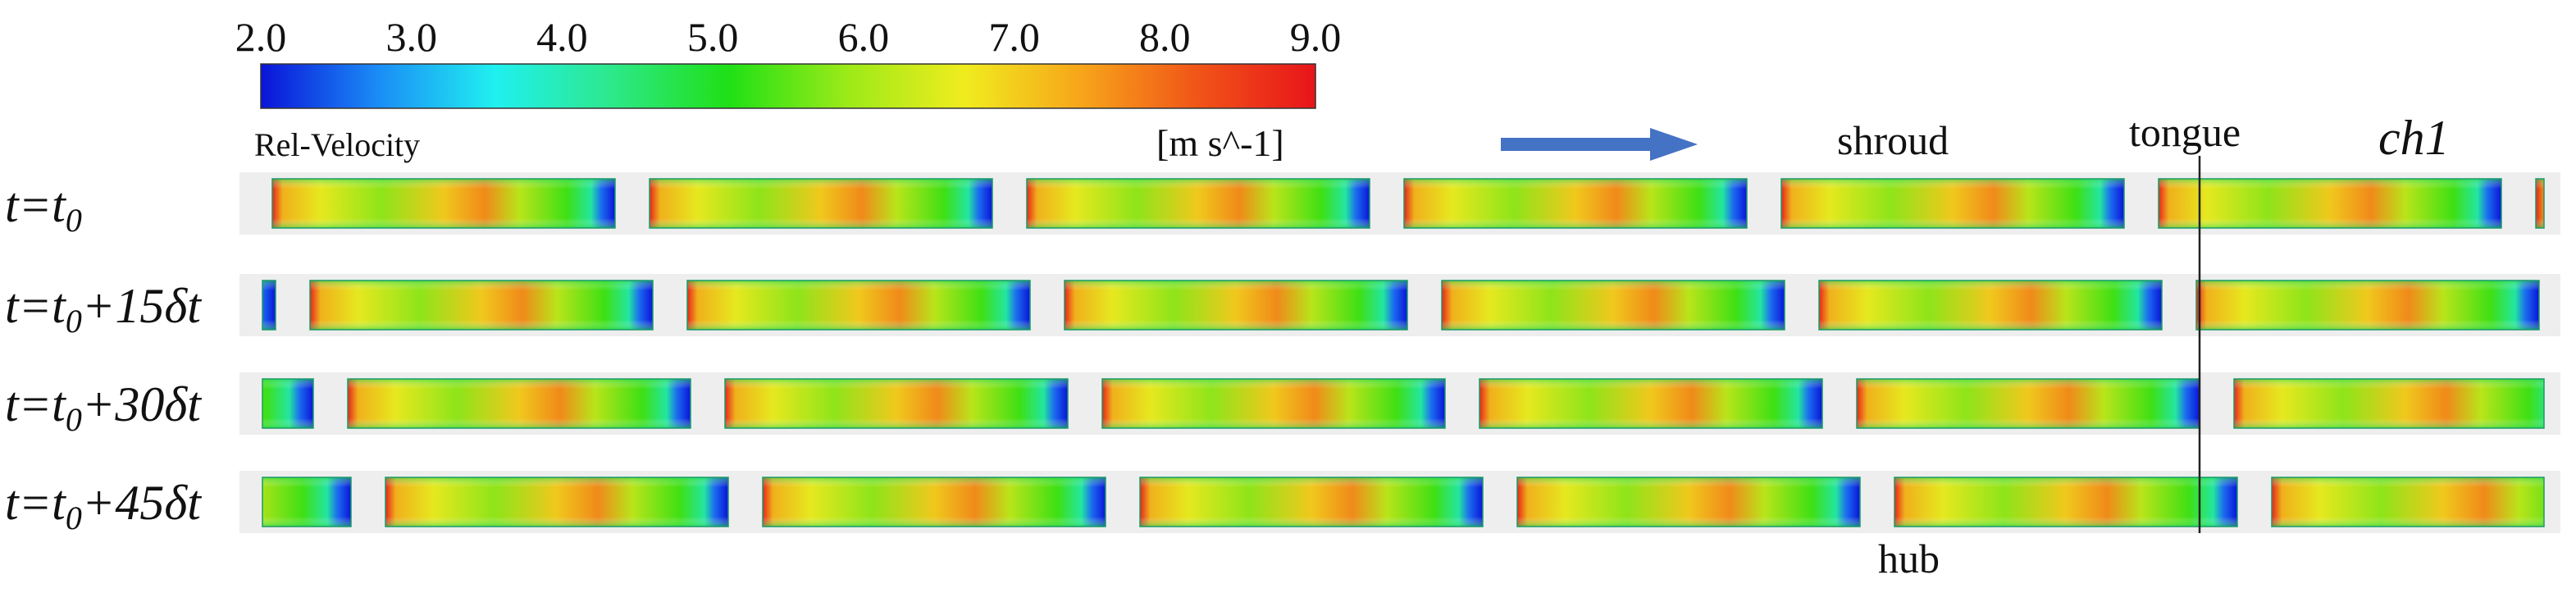  Describe the element at coordinates (1893, 140) in the screenshot. I see `shroud-label: shroud` at that location.